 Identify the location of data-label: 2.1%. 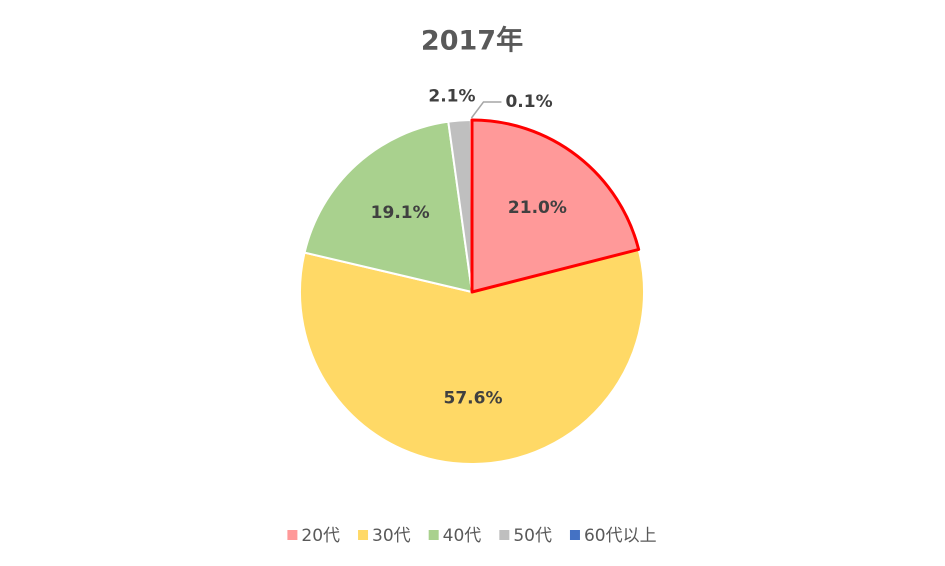
(451, 97).